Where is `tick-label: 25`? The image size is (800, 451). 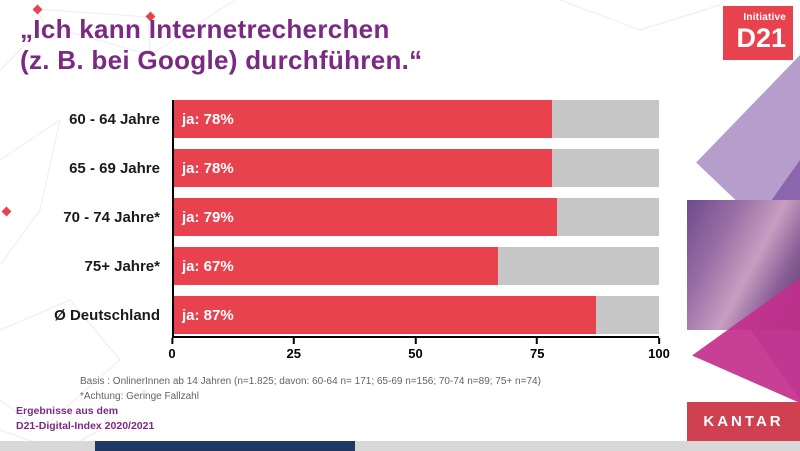 tick-label: 25 is located at coordinates (293, 353).